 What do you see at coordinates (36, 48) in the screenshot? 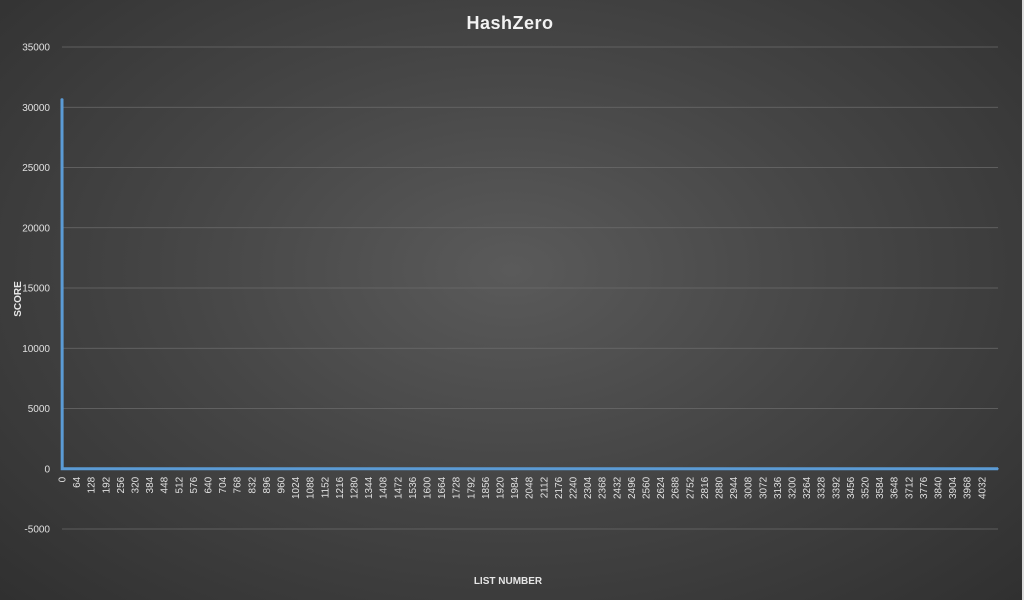
I see `y-tick-label: 35000` at bounding box center [36, 48].